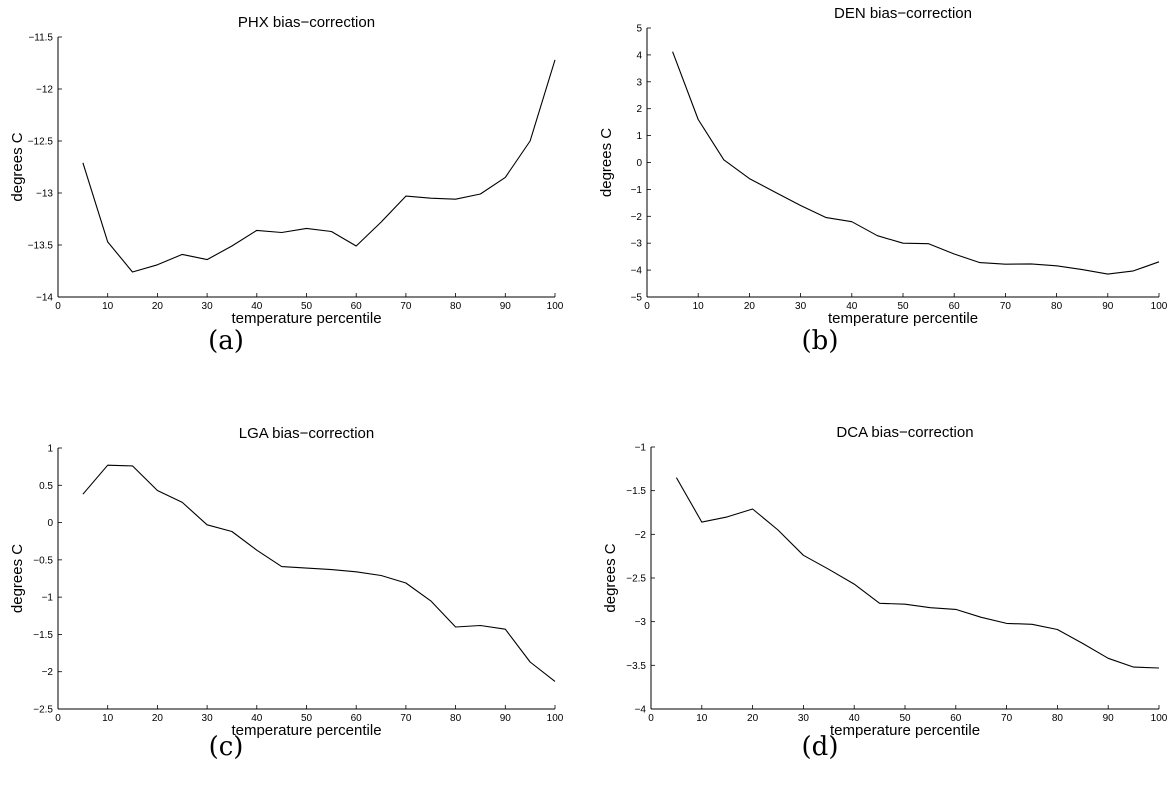 Image resolution: width=1174 pixels, height=794 pixels. Describe the element at coordinates (636, 666) in the screenshot. I see `y-tick-label: −3.5` at that location.